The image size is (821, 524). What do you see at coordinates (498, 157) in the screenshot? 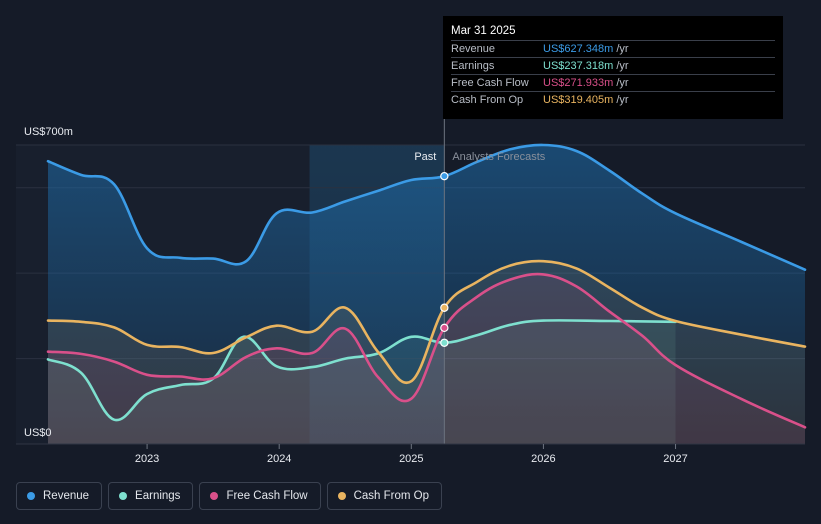
I see `analysts-forecasts-label: Analysts Forecasts` at bounding box center [498, 157].